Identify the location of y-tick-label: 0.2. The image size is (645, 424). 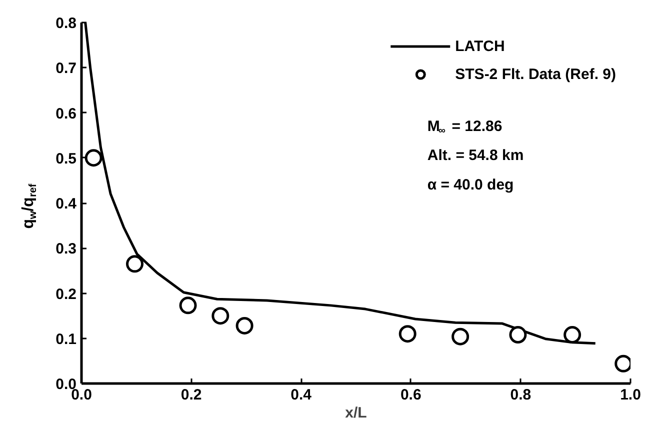
(66, 294).